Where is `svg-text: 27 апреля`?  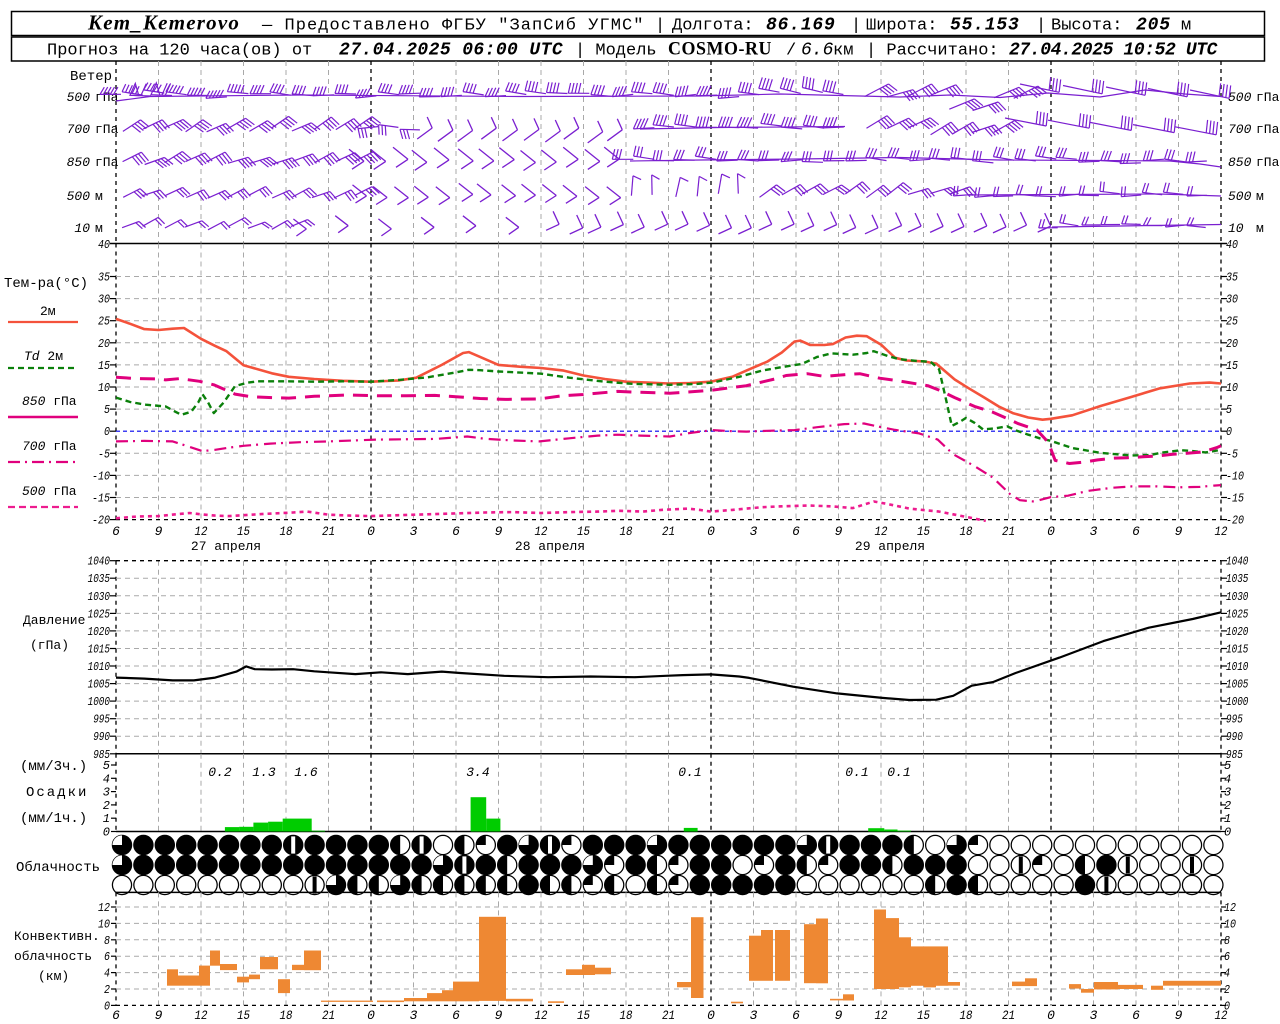
svg-text: 27 апреля is located at coordinates (226, 546).